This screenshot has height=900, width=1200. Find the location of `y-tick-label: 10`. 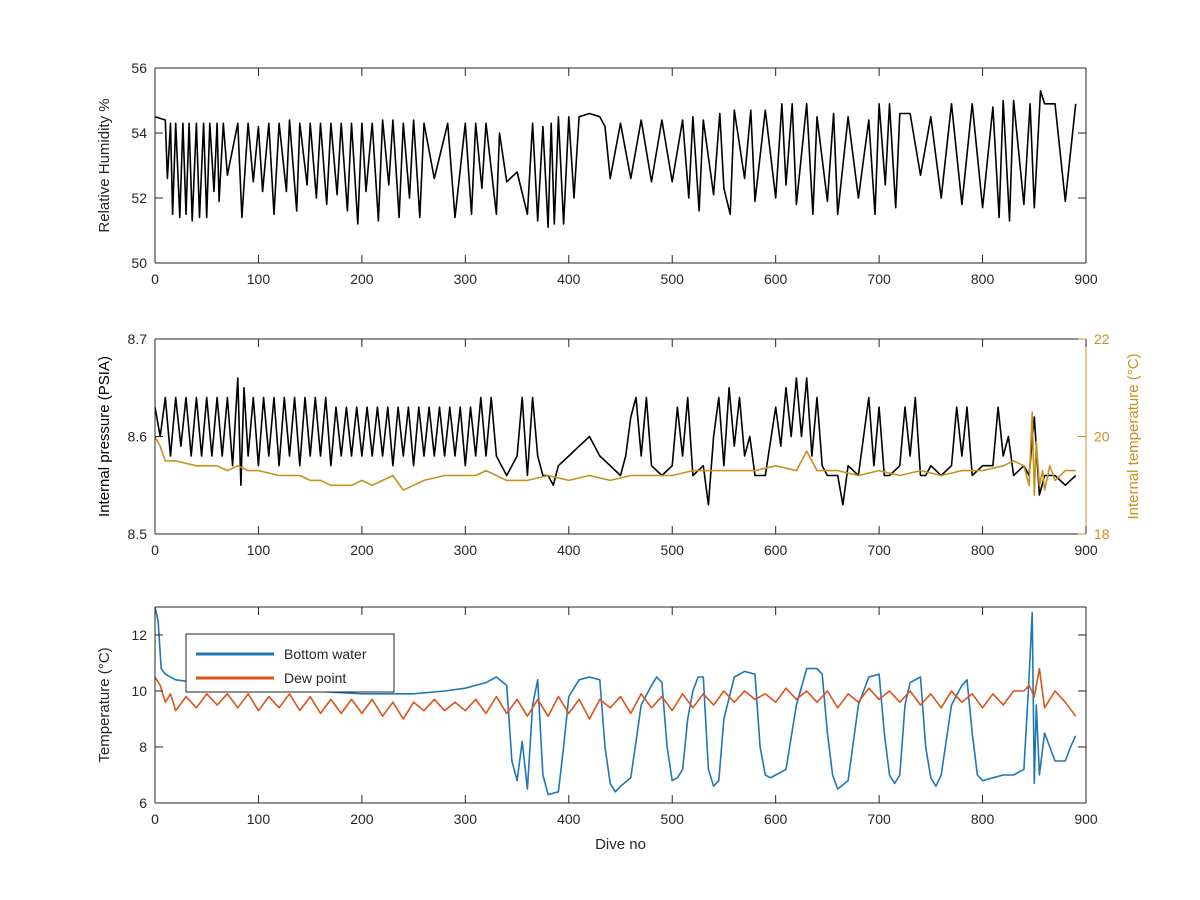

y-tick-label: 10 is located at coordinates (139, 691).